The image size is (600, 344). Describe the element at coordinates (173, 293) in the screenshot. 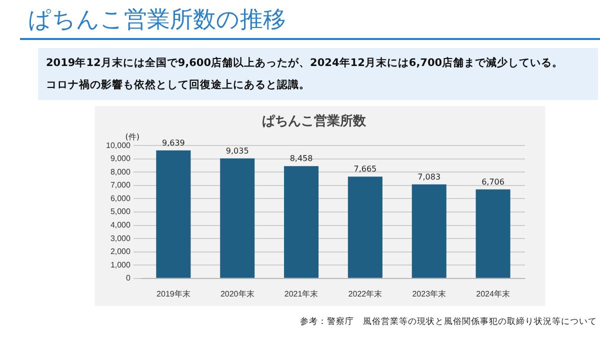

I see `x-tick-label: 2019年末` at that location.